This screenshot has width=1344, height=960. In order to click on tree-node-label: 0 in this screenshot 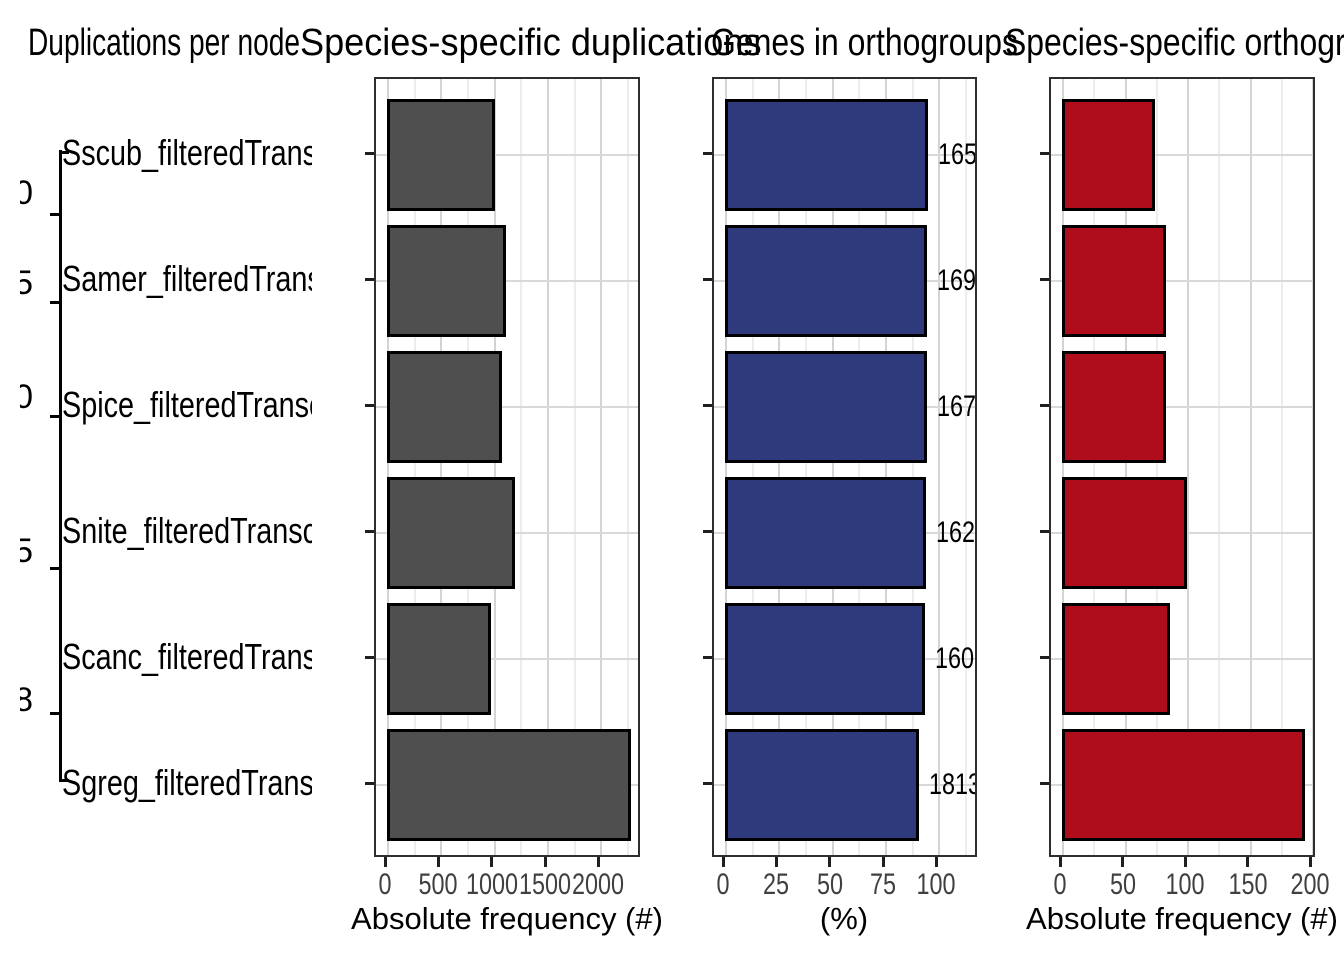, I will do `click(26, 397)`.